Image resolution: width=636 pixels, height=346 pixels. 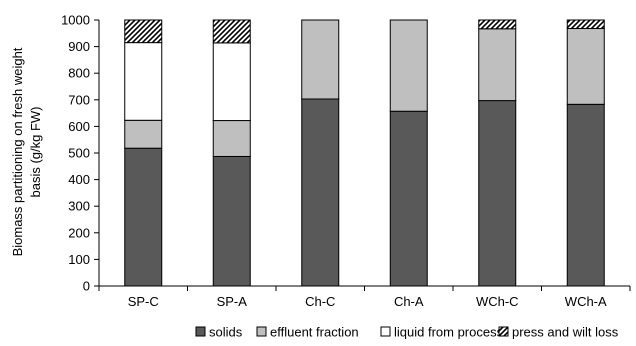 I want to click on y-tick-label: 600, so click(x=79, y=126).